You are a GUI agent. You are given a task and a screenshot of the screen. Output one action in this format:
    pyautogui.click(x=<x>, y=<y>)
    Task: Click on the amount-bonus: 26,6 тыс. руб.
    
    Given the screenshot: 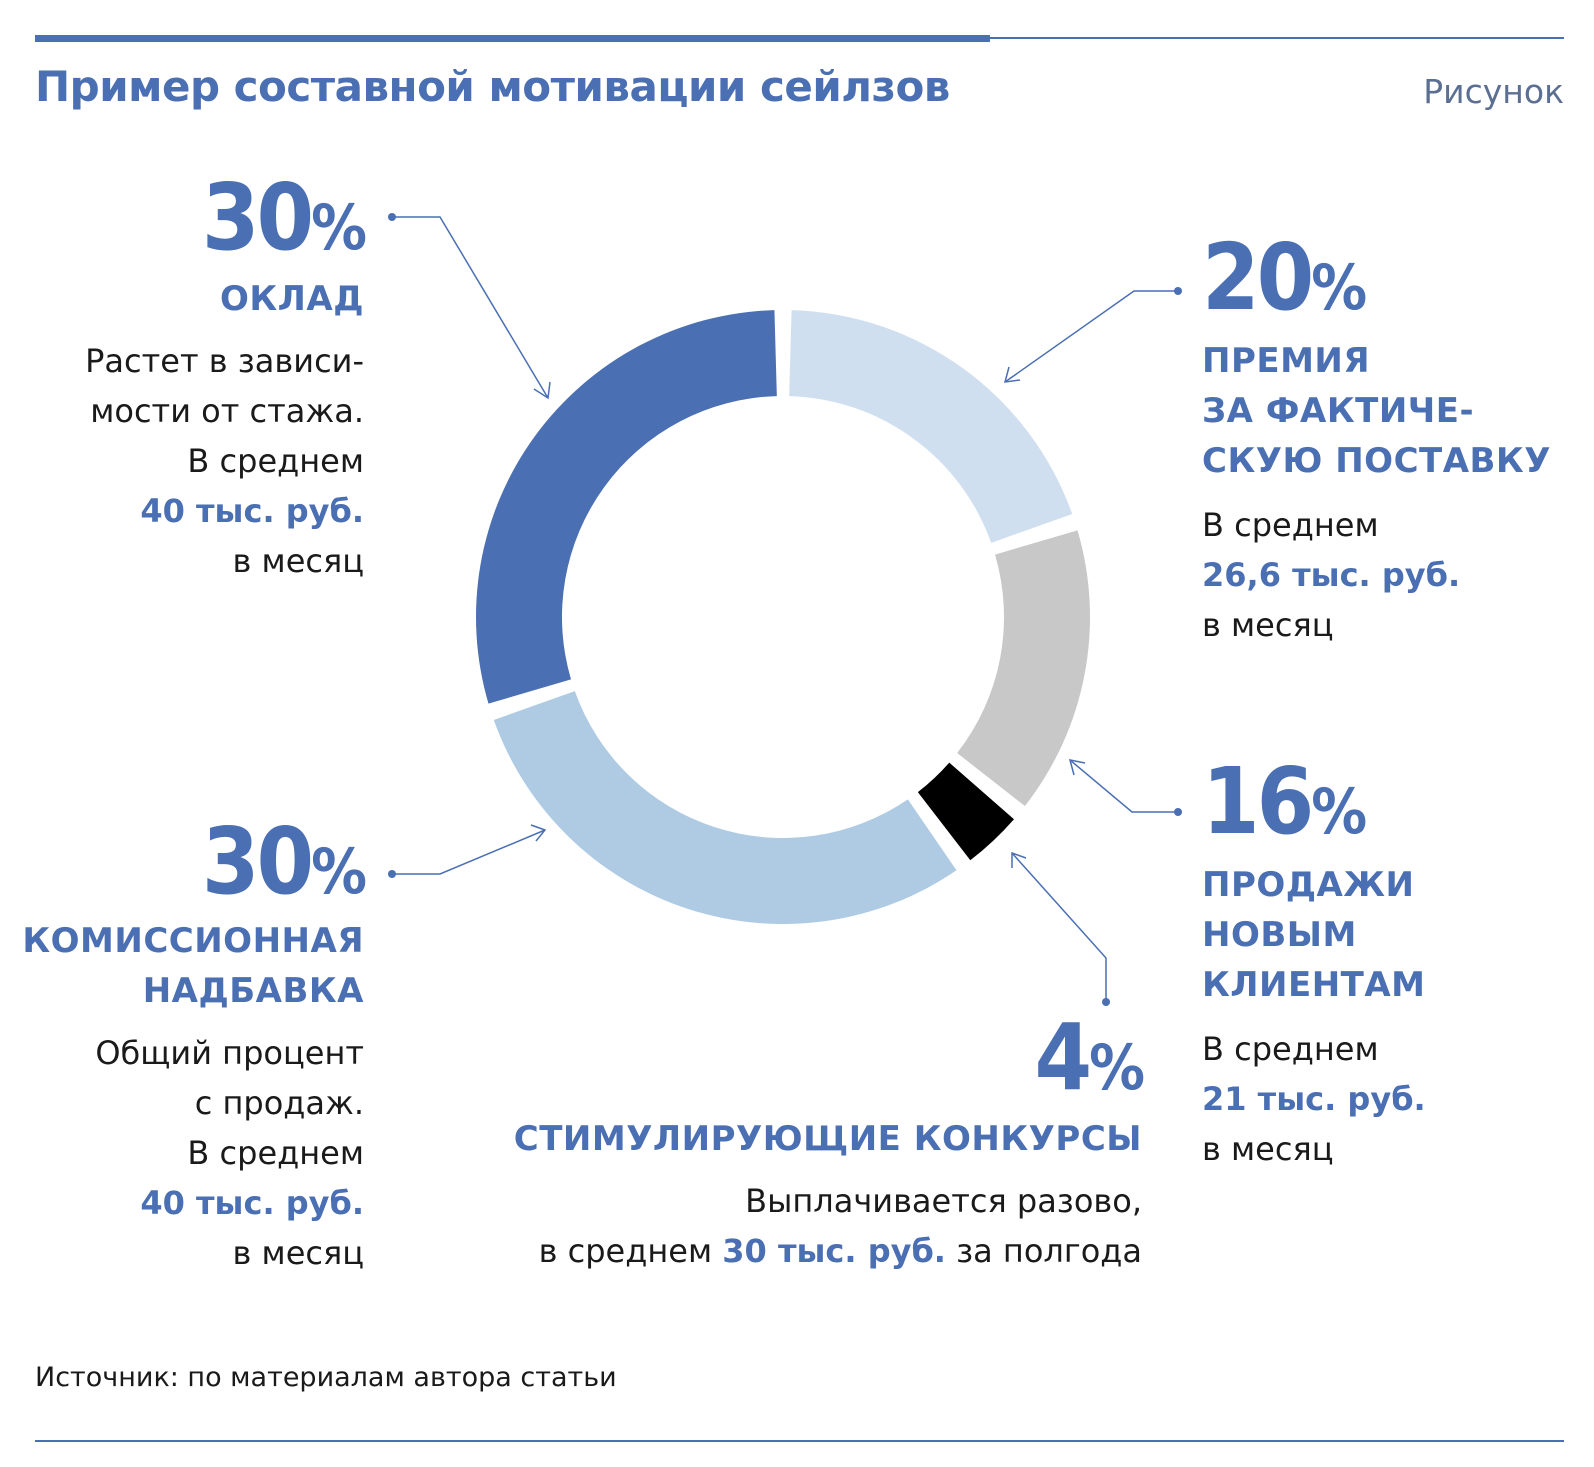 What is the action you would take?
    pyautogui.click(x=1331, y=575)
    